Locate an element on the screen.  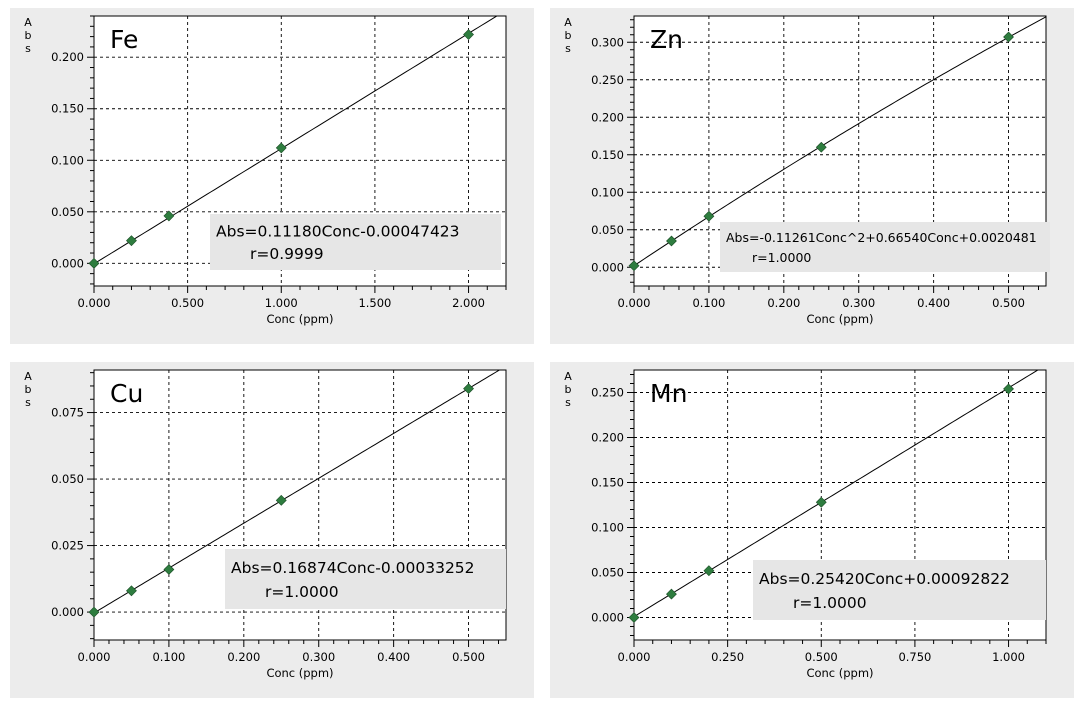
y-tick-label: 0.025 is located at coordinates (67, 546).